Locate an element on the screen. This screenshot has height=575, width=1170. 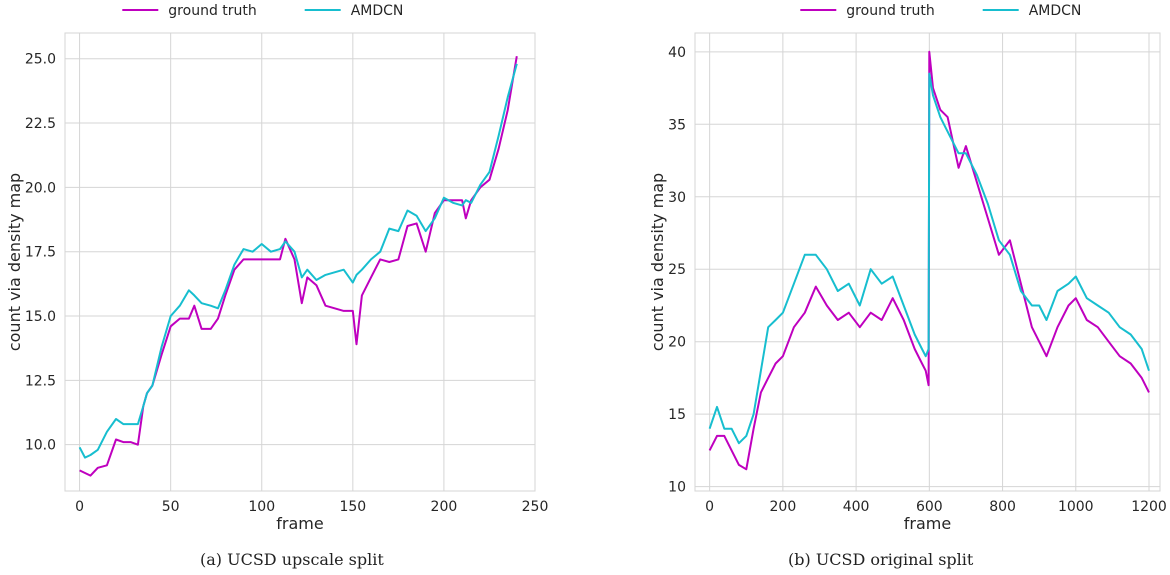
y-tick-label: 40 is located at coordinates (677, 53).